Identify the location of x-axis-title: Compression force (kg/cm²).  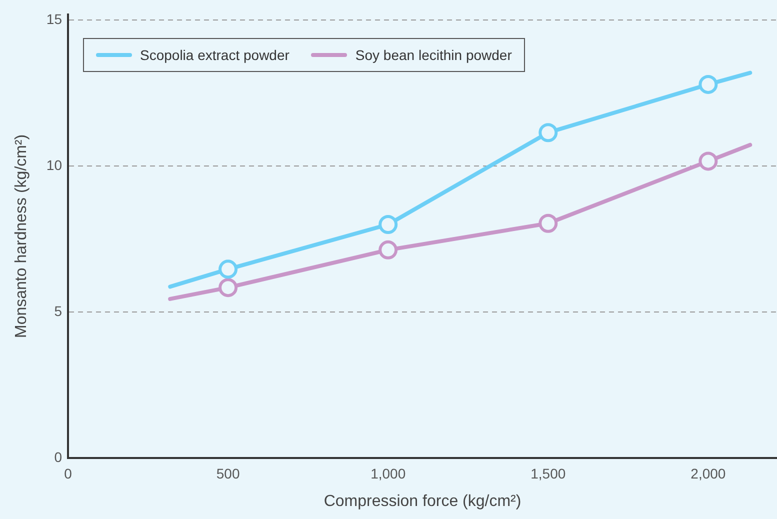
(423, 501).